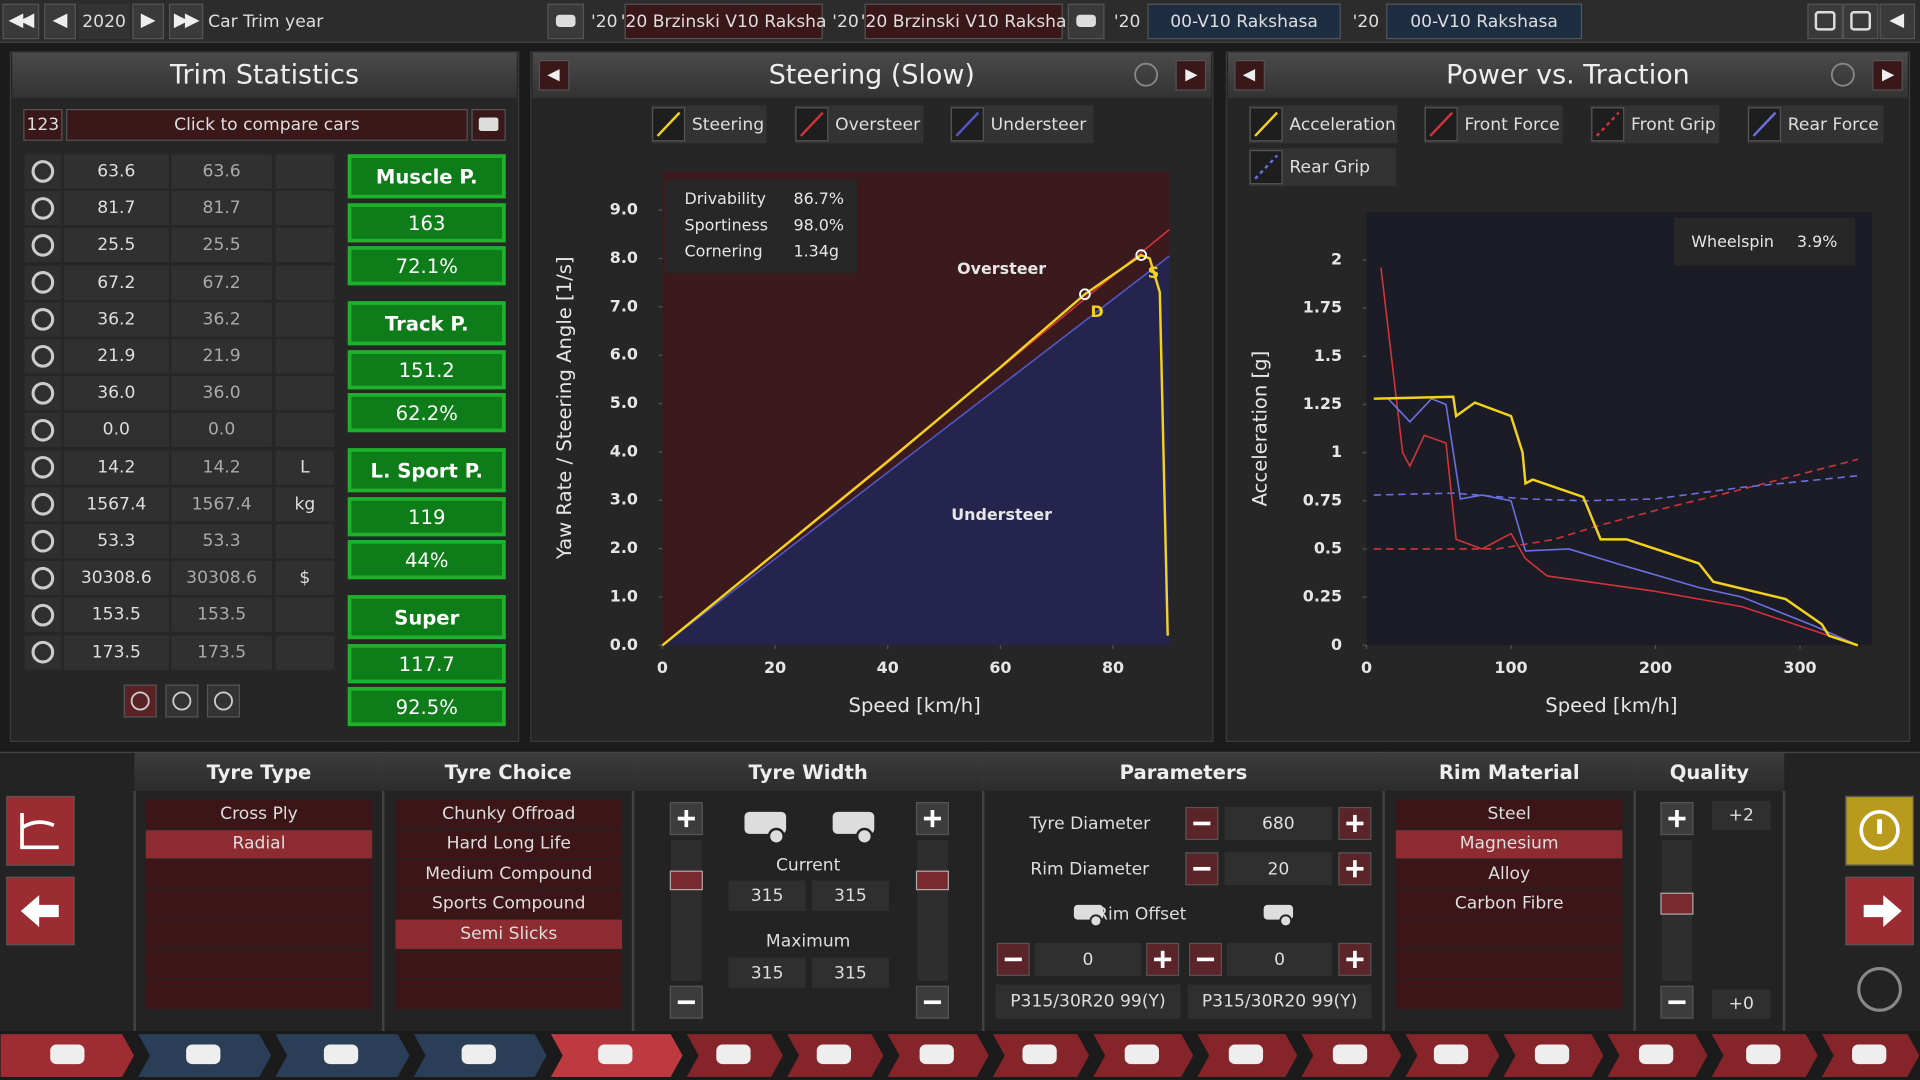 This screenshot has height=1080, width=1920. I want to click on list-option: Sports Compound, so click(509, 904).